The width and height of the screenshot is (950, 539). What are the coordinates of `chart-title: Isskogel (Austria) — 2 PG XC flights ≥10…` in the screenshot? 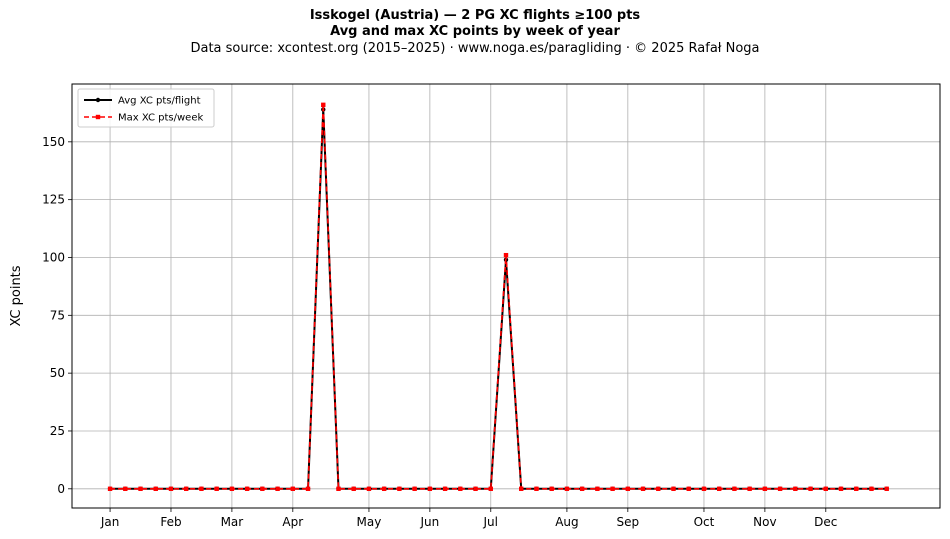 It's located at (475, 15).